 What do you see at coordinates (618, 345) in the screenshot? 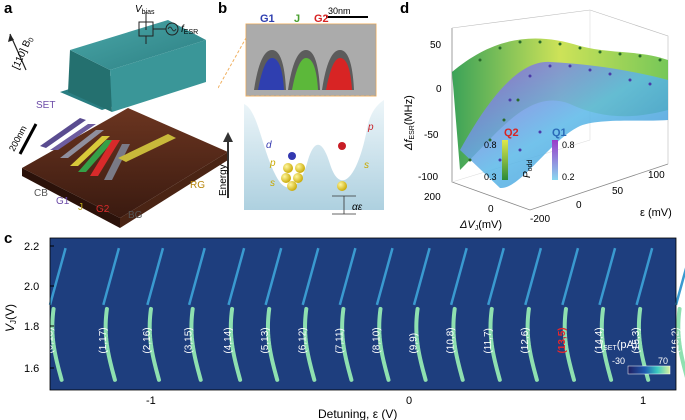
I see `cbar-label: ISET(pA)` at bounding box center [618, 345].